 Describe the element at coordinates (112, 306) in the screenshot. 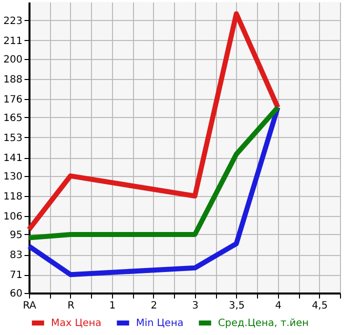

I see `x-tick-label: 1` at that location.